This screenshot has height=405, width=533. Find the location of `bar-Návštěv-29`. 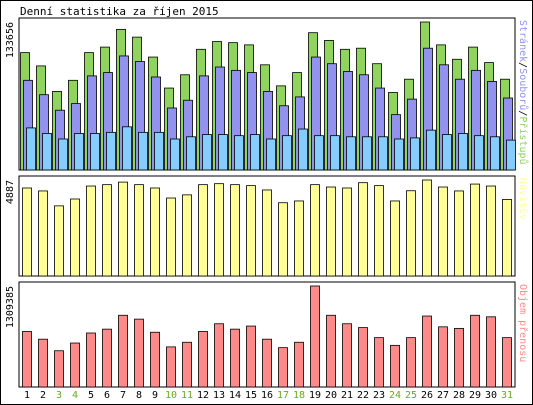

bar-Návštěv-29 is located at coordinates (475, 230).